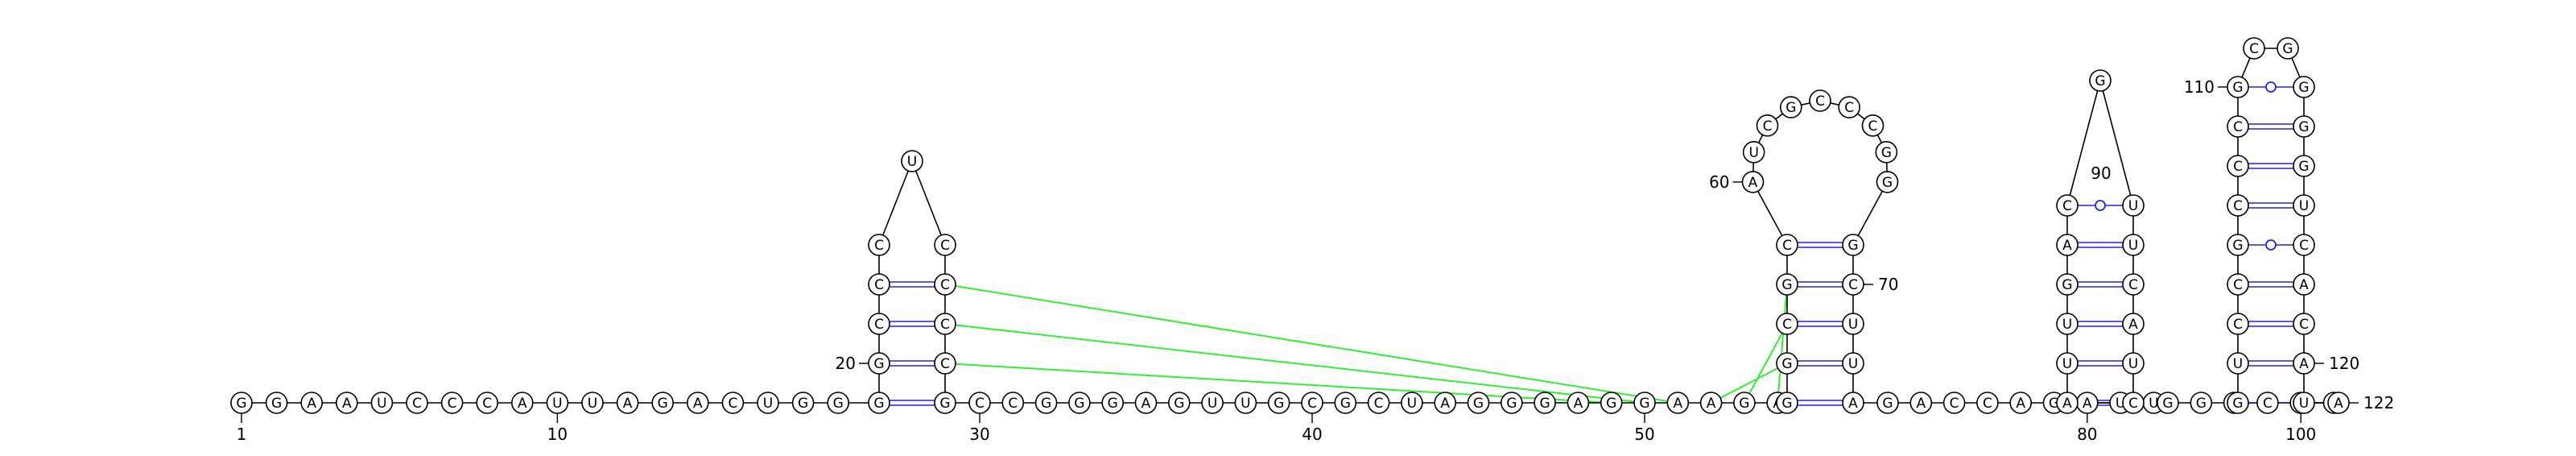  I want to click on nucleotide-74: G, so click(1887, 403).